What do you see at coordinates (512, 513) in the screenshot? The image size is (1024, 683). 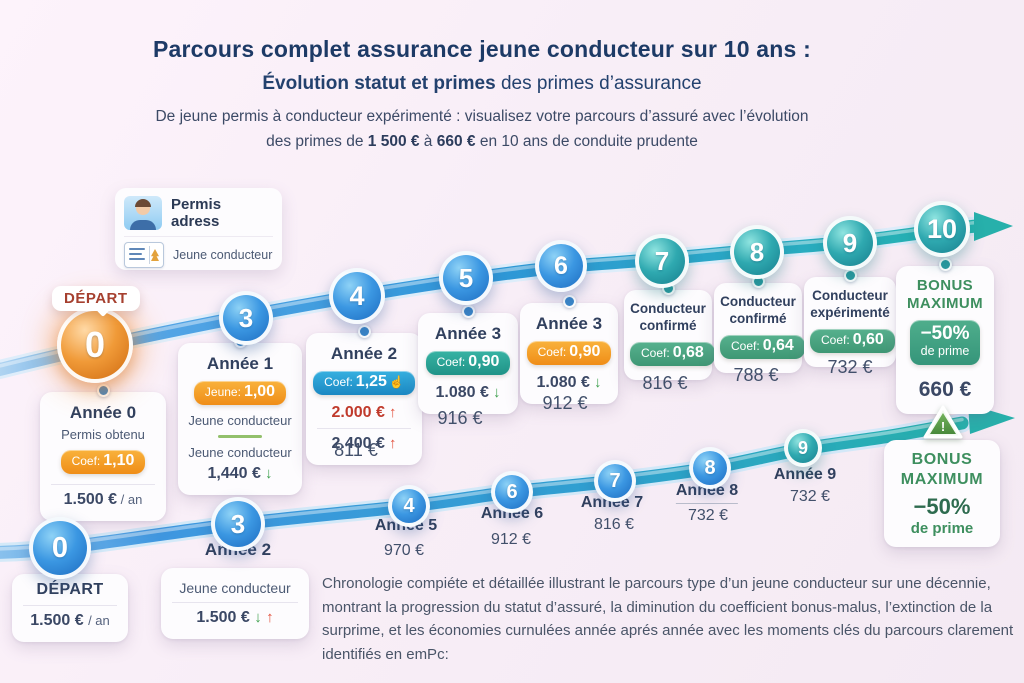 I see `year-label: Année 6` at bounding box center [512, 513].